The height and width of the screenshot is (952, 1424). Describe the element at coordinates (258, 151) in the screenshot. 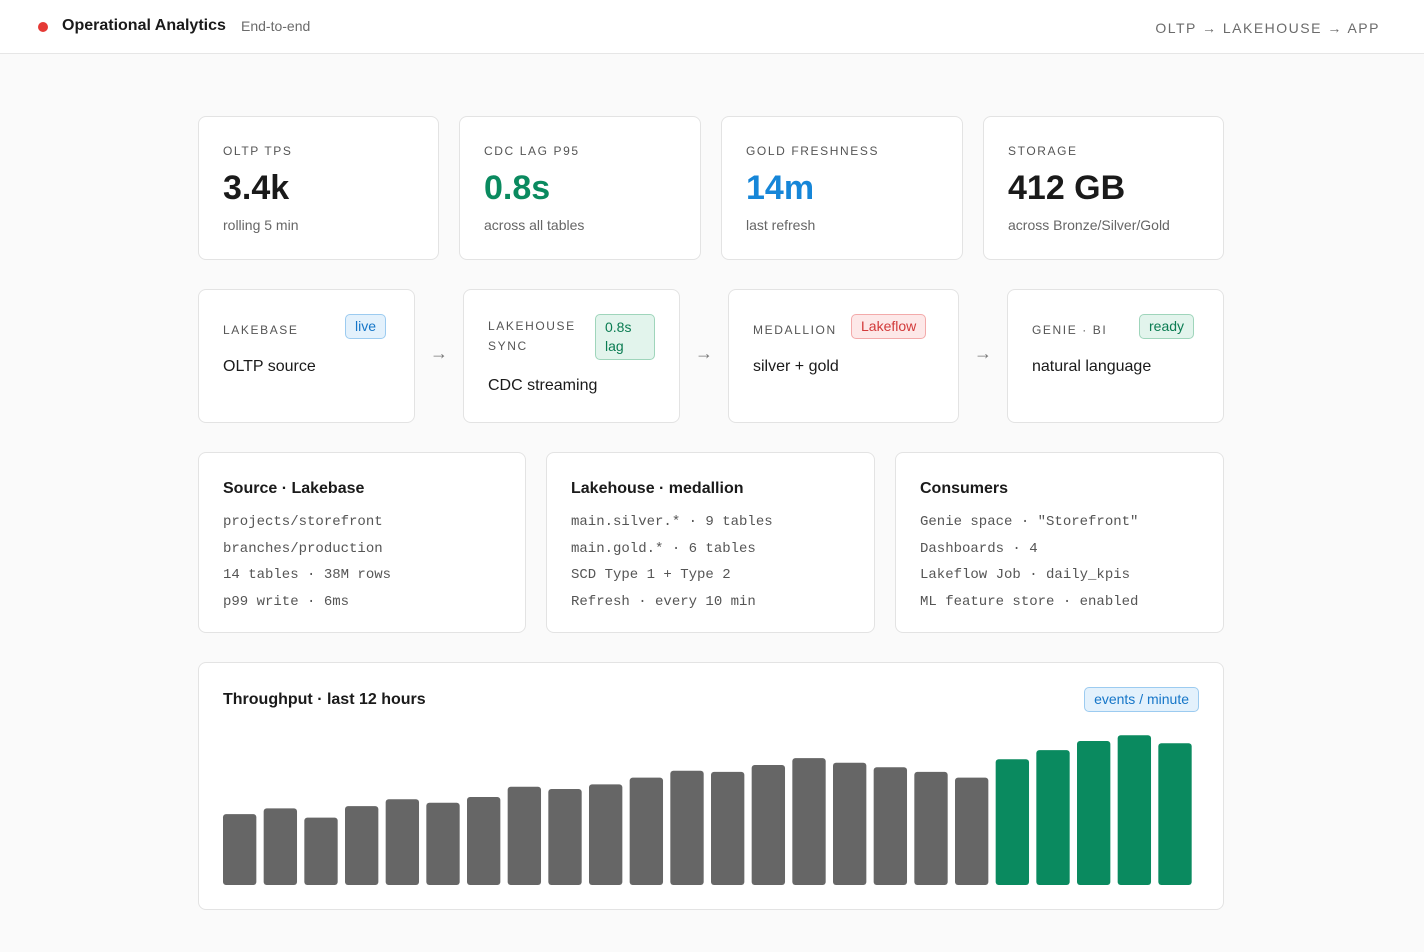

I see `kpi-label: OLTP TPS` at that location.